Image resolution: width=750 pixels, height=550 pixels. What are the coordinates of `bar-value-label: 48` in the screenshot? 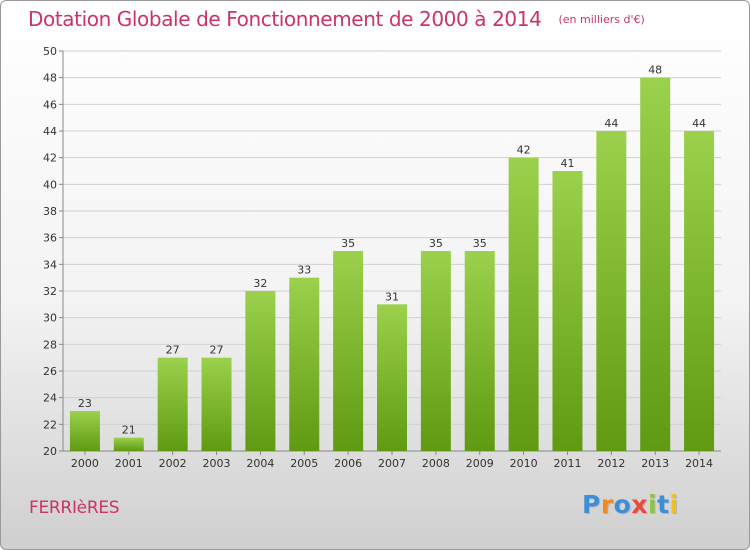 It's located at (655, 70).